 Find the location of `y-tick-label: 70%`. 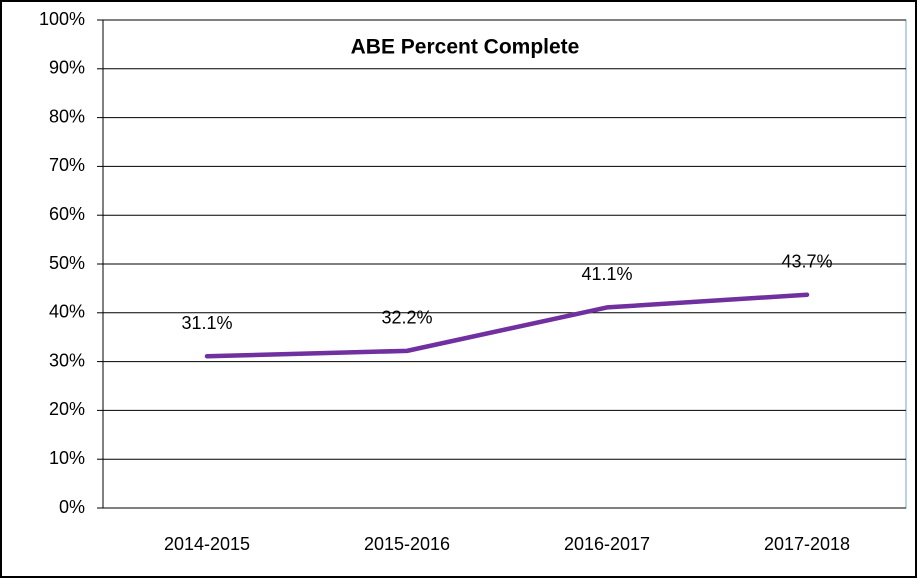

y-tick-label: 70% is located at coordinates (67, 165).